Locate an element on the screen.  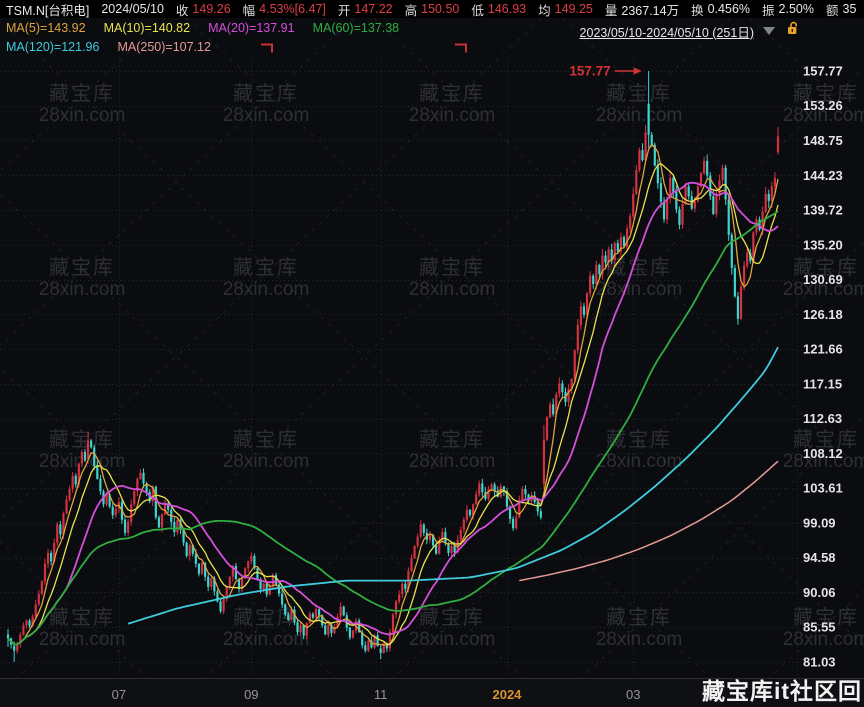
date-range-text: 2023/05/10-2024/05/10 (251日) is located at coordinates (666, 32).